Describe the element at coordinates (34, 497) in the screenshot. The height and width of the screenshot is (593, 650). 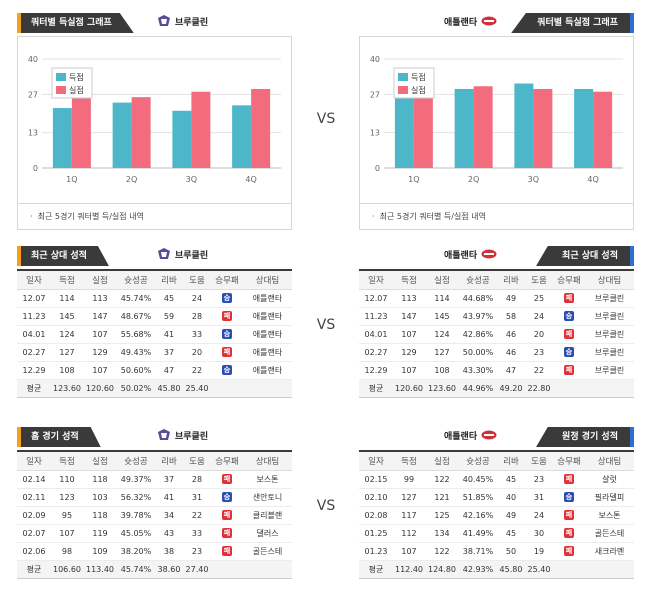
I see `table-cell: 02.11` at that location.